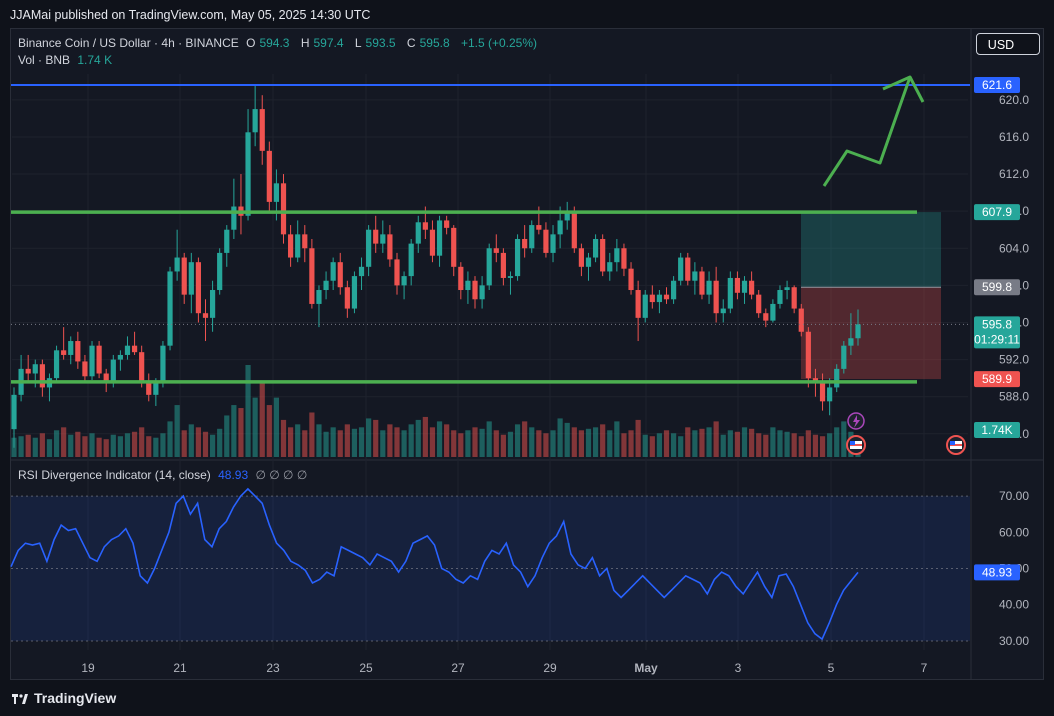 The width and height of the screenshot is (1054, 716). Describe the element at coordinates (1014, 397) in the screenshot. I see `price-tick-label: 588.0` at that location.